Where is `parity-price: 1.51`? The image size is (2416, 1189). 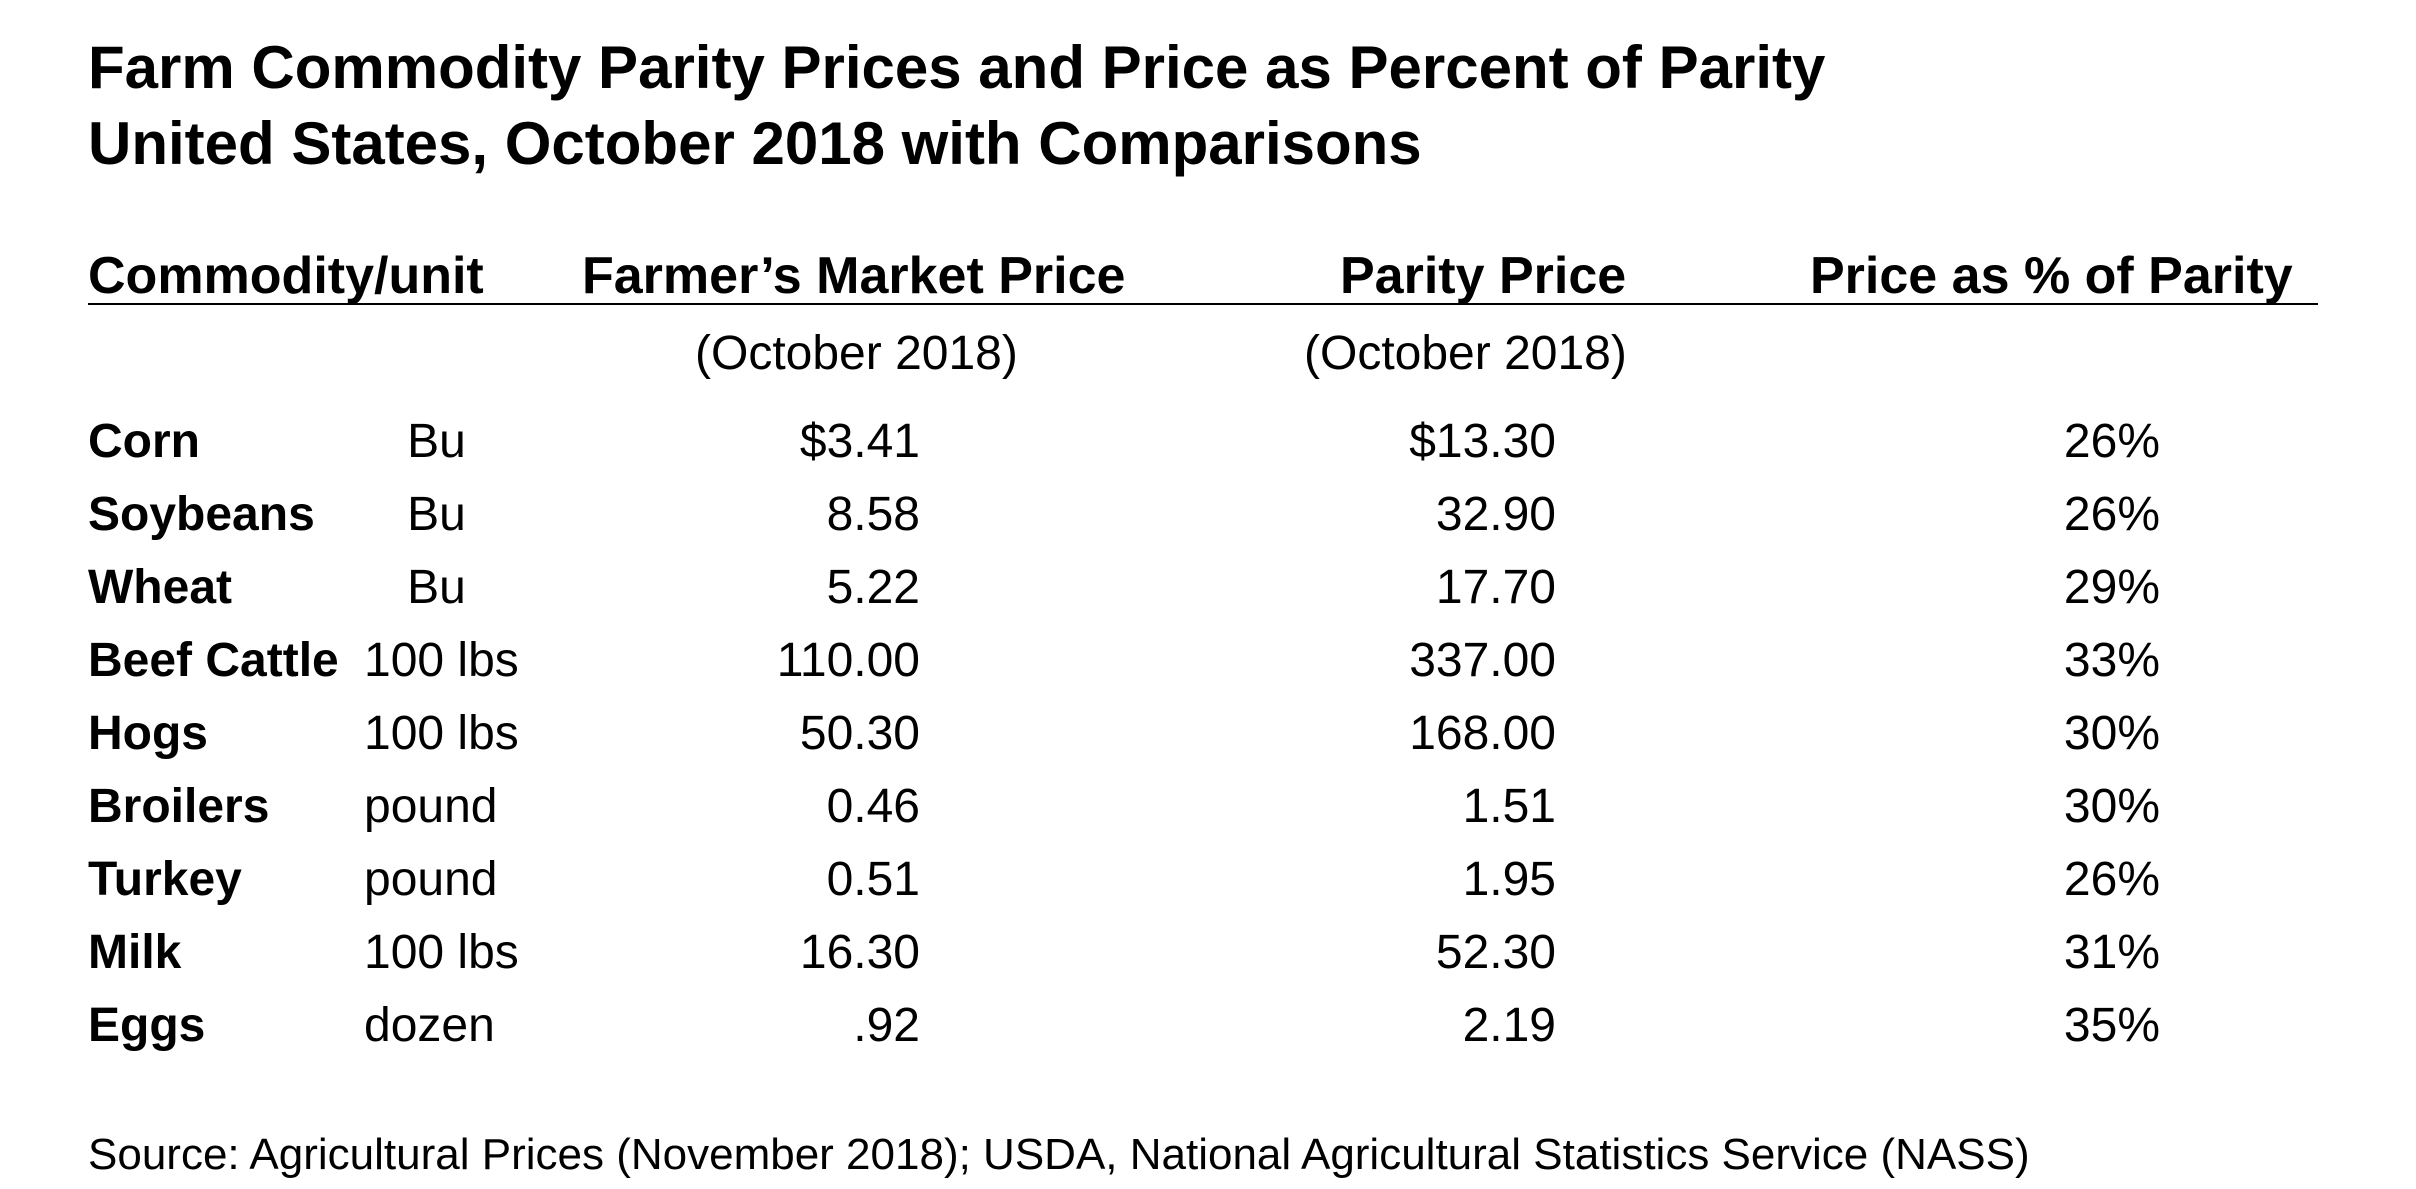 parity-price: 1.51 is located at coordinates (1509, 806).